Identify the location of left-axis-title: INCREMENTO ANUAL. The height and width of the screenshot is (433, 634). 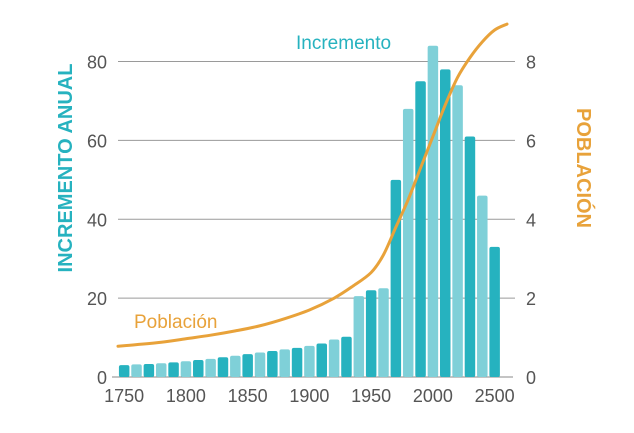
(66, 168).